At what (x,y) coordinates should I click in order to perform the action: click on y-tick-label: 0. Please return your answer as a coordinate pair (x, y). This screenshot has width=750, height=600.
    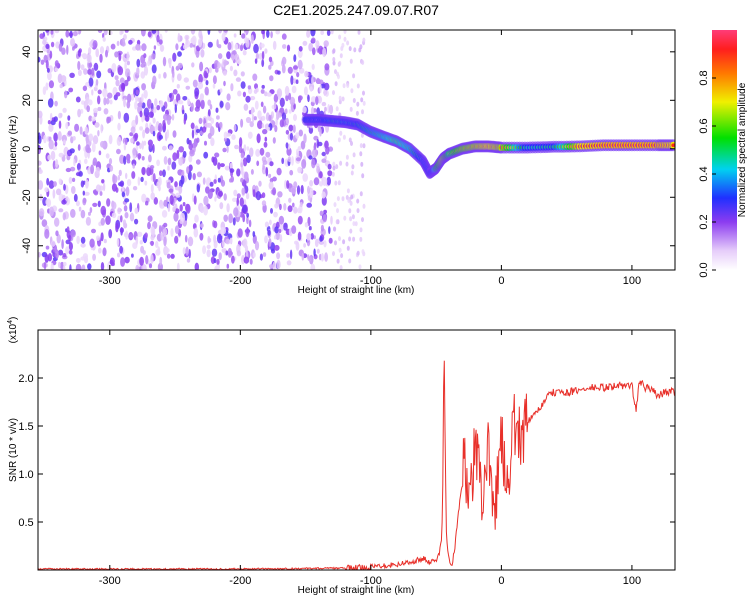
    Looking at the image, I should click on (27, 149).